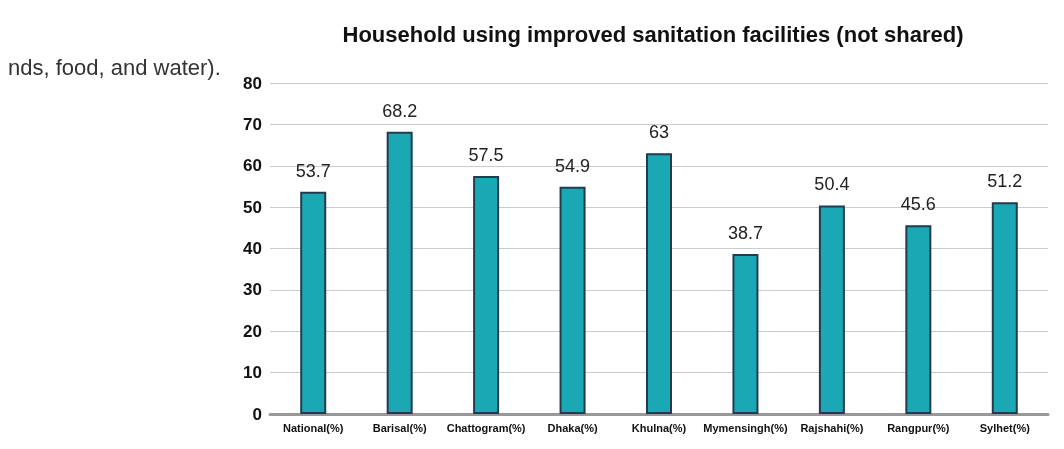 This screenshot has height=449, width=1064. I want to click on y-tick-label: 80, so click(252, 83).